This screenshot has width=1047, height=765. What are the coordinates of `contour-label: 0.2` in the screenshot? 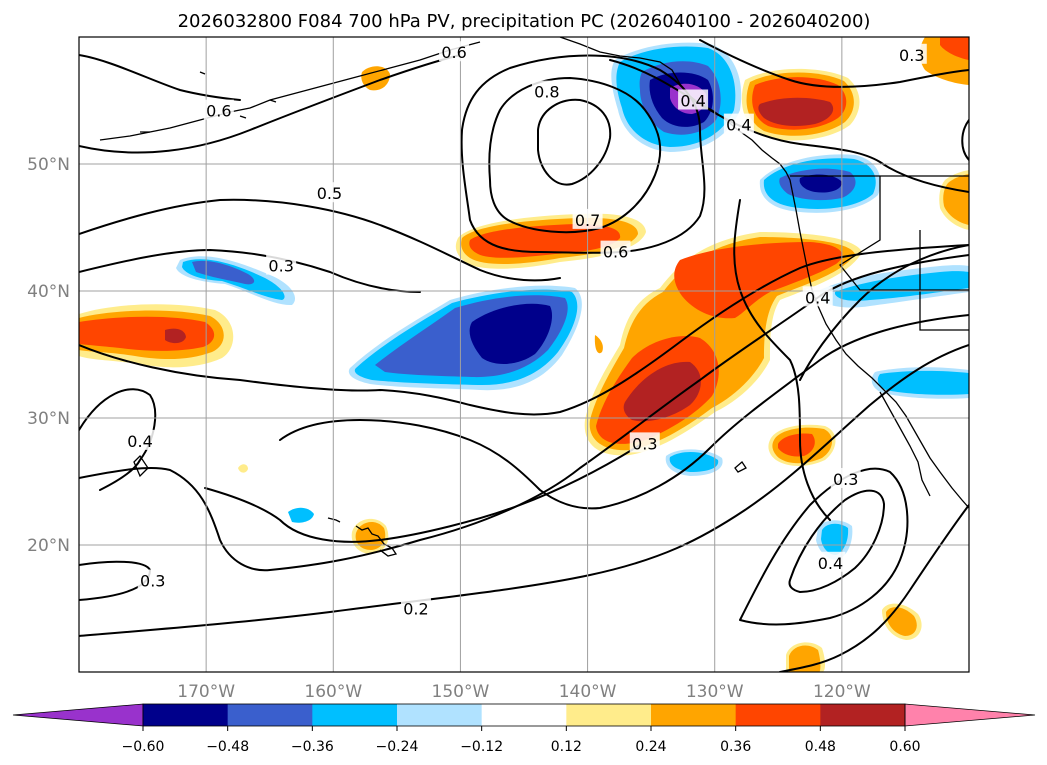 It's located at (415, 609).